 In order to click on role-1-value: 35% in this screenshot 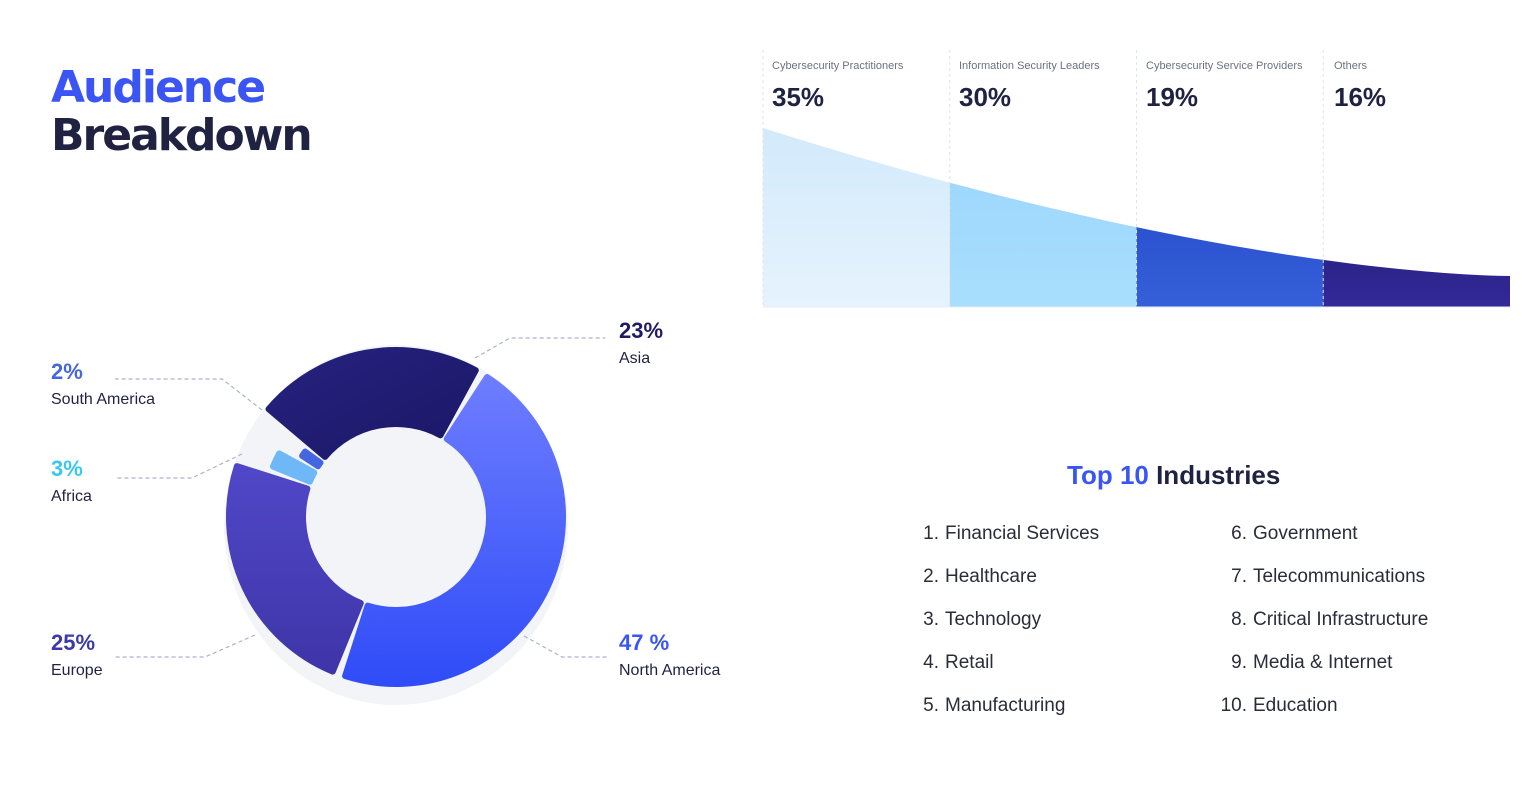, I will do `click(798, 97)`.